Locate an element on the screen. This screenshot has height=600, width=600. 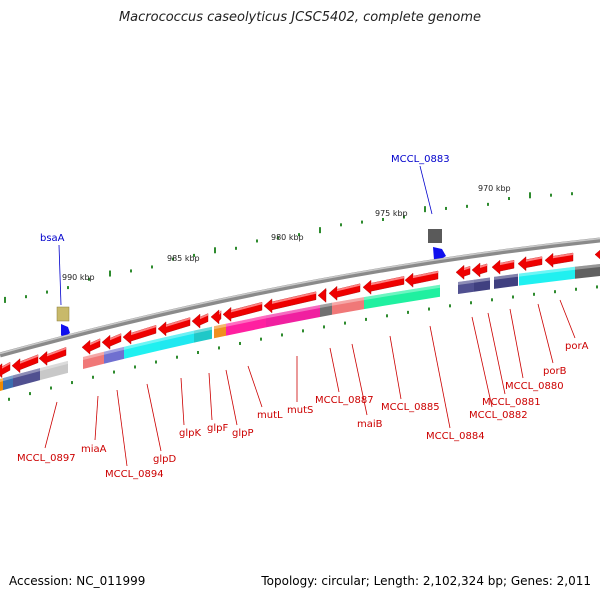
scale-label-990: 990 kbp is located at coordinates (78, 277).